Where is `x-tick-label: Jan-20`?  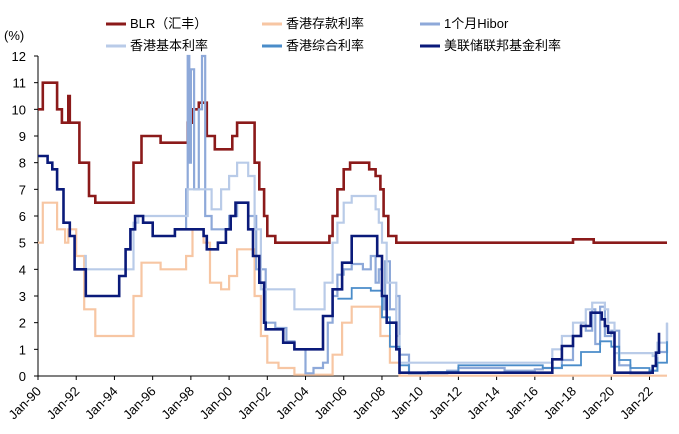
x-tick-label: Jan-20 is located at coordinates (598, 403).